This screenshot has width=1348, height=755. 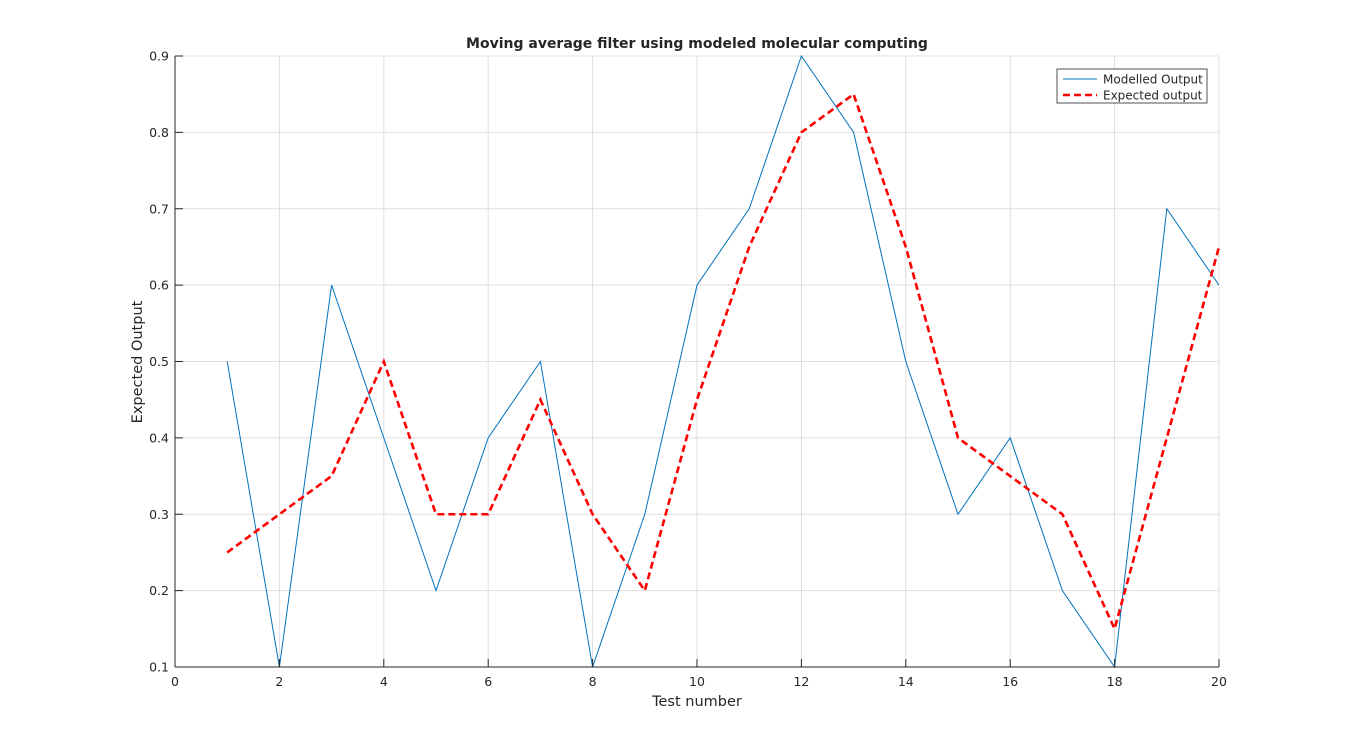 I want to click on legend: Modelled Output Expected output, so click(x=1132, y=86).